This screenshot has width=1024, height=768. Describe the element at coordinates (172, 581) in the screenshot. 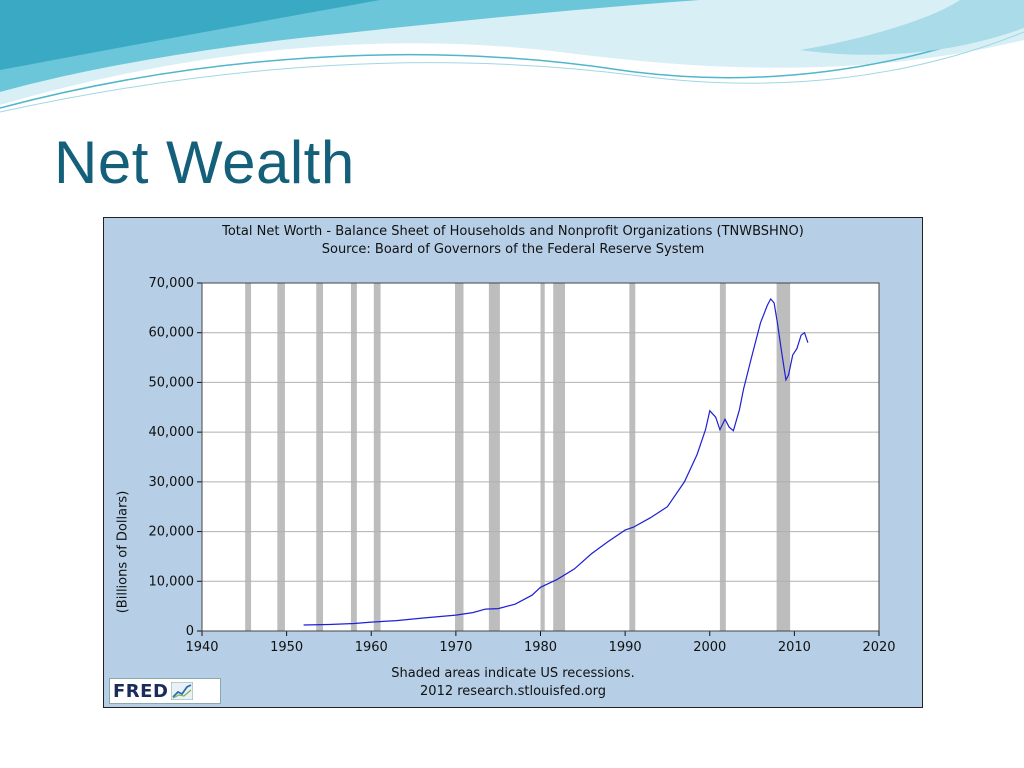

I see `y-tick-label: 10,000` at that location.